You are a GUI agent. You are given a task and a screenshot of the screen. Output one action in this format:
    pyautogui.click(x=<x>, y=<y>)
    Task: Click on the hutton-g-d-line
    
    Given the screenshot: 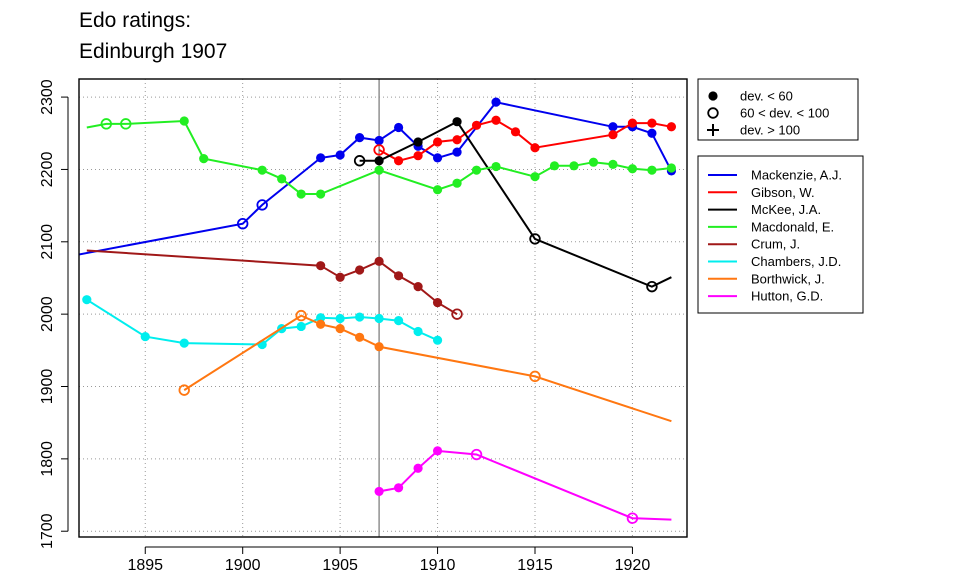 What is the action you would take?
    pyautogui.click(x=525, y=485)
    